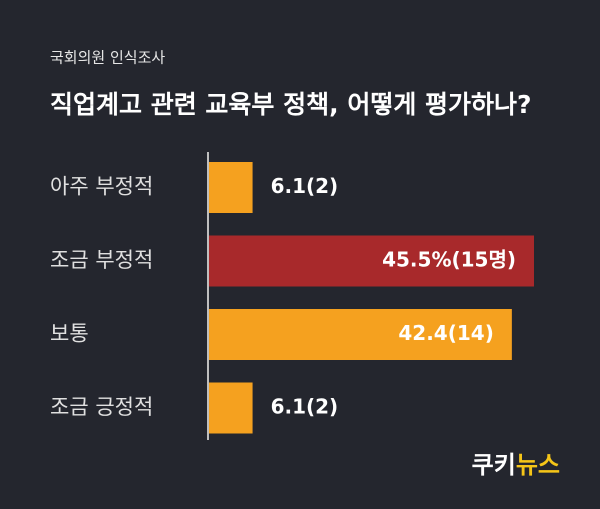 This screenshot has width=600, height=509. Describe the element at coordinates (101, 407) in the screenshot. I see `category-label: 조금 긍정적` at that location.